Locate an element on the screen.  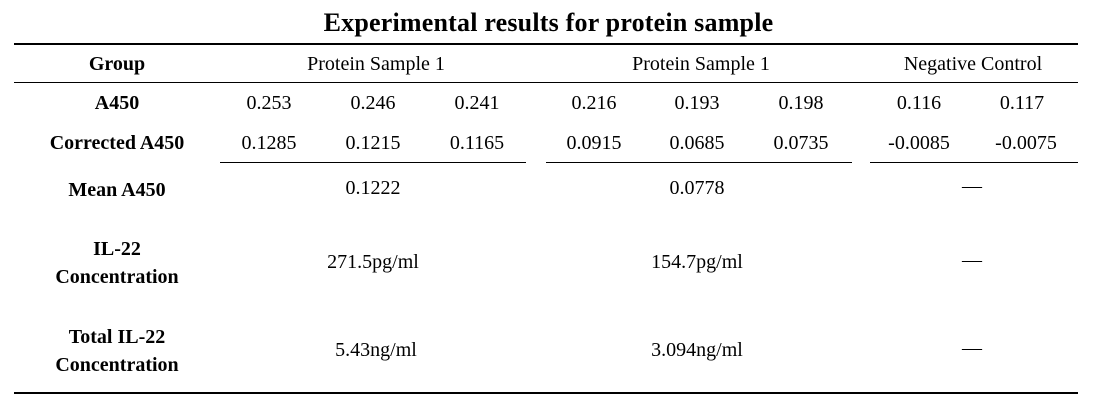
corrected-cell: 0.1215 is located at coordinates (373, 143).